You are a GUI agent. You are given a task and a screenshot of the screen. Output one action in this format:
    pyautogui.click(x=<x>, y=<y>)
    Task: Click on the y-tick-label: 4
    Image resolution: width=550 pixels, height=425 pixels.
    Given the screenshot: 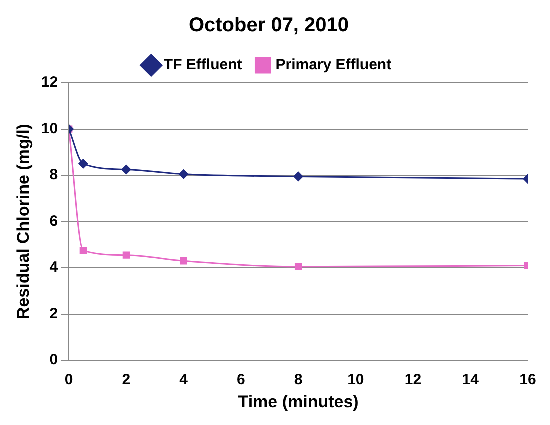 What is the action you would take?
    pyautogui.click(x=54, y=267)
    